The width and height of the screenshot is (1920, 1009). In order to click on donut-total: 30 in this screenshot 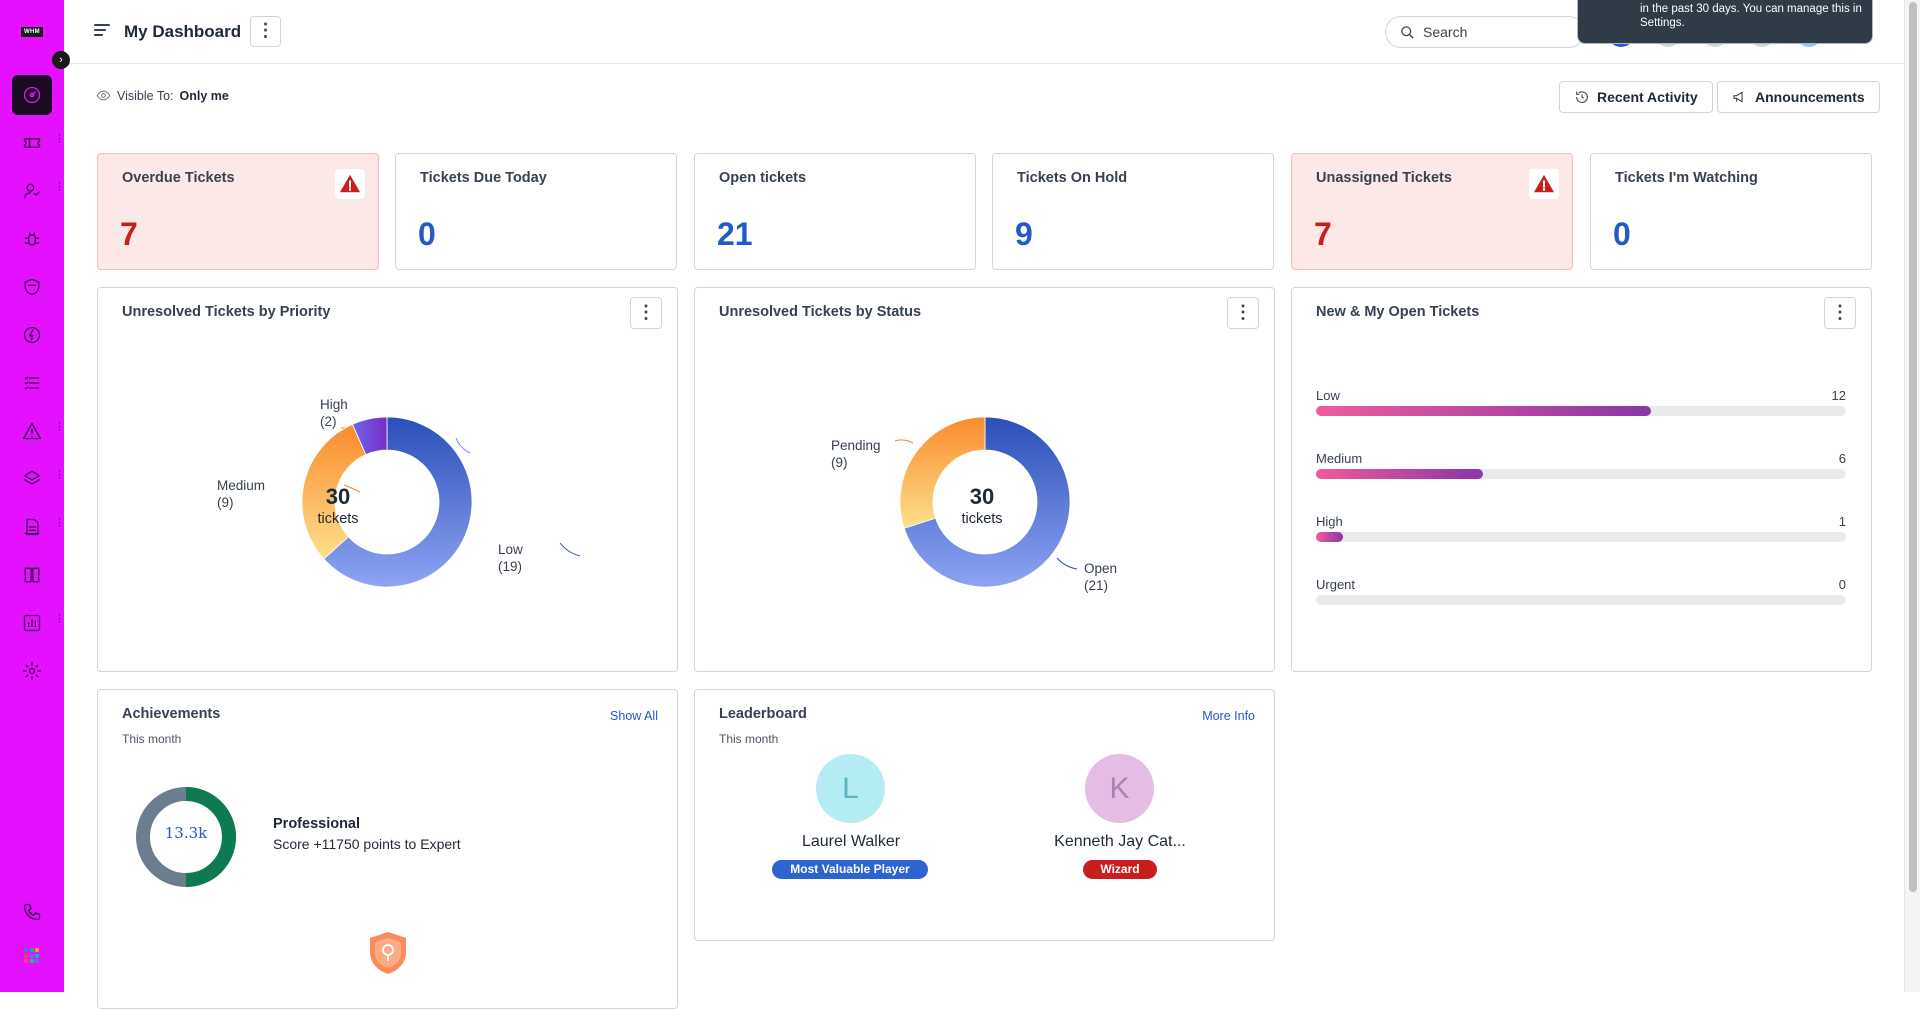, I will do `click(338, 496)`.